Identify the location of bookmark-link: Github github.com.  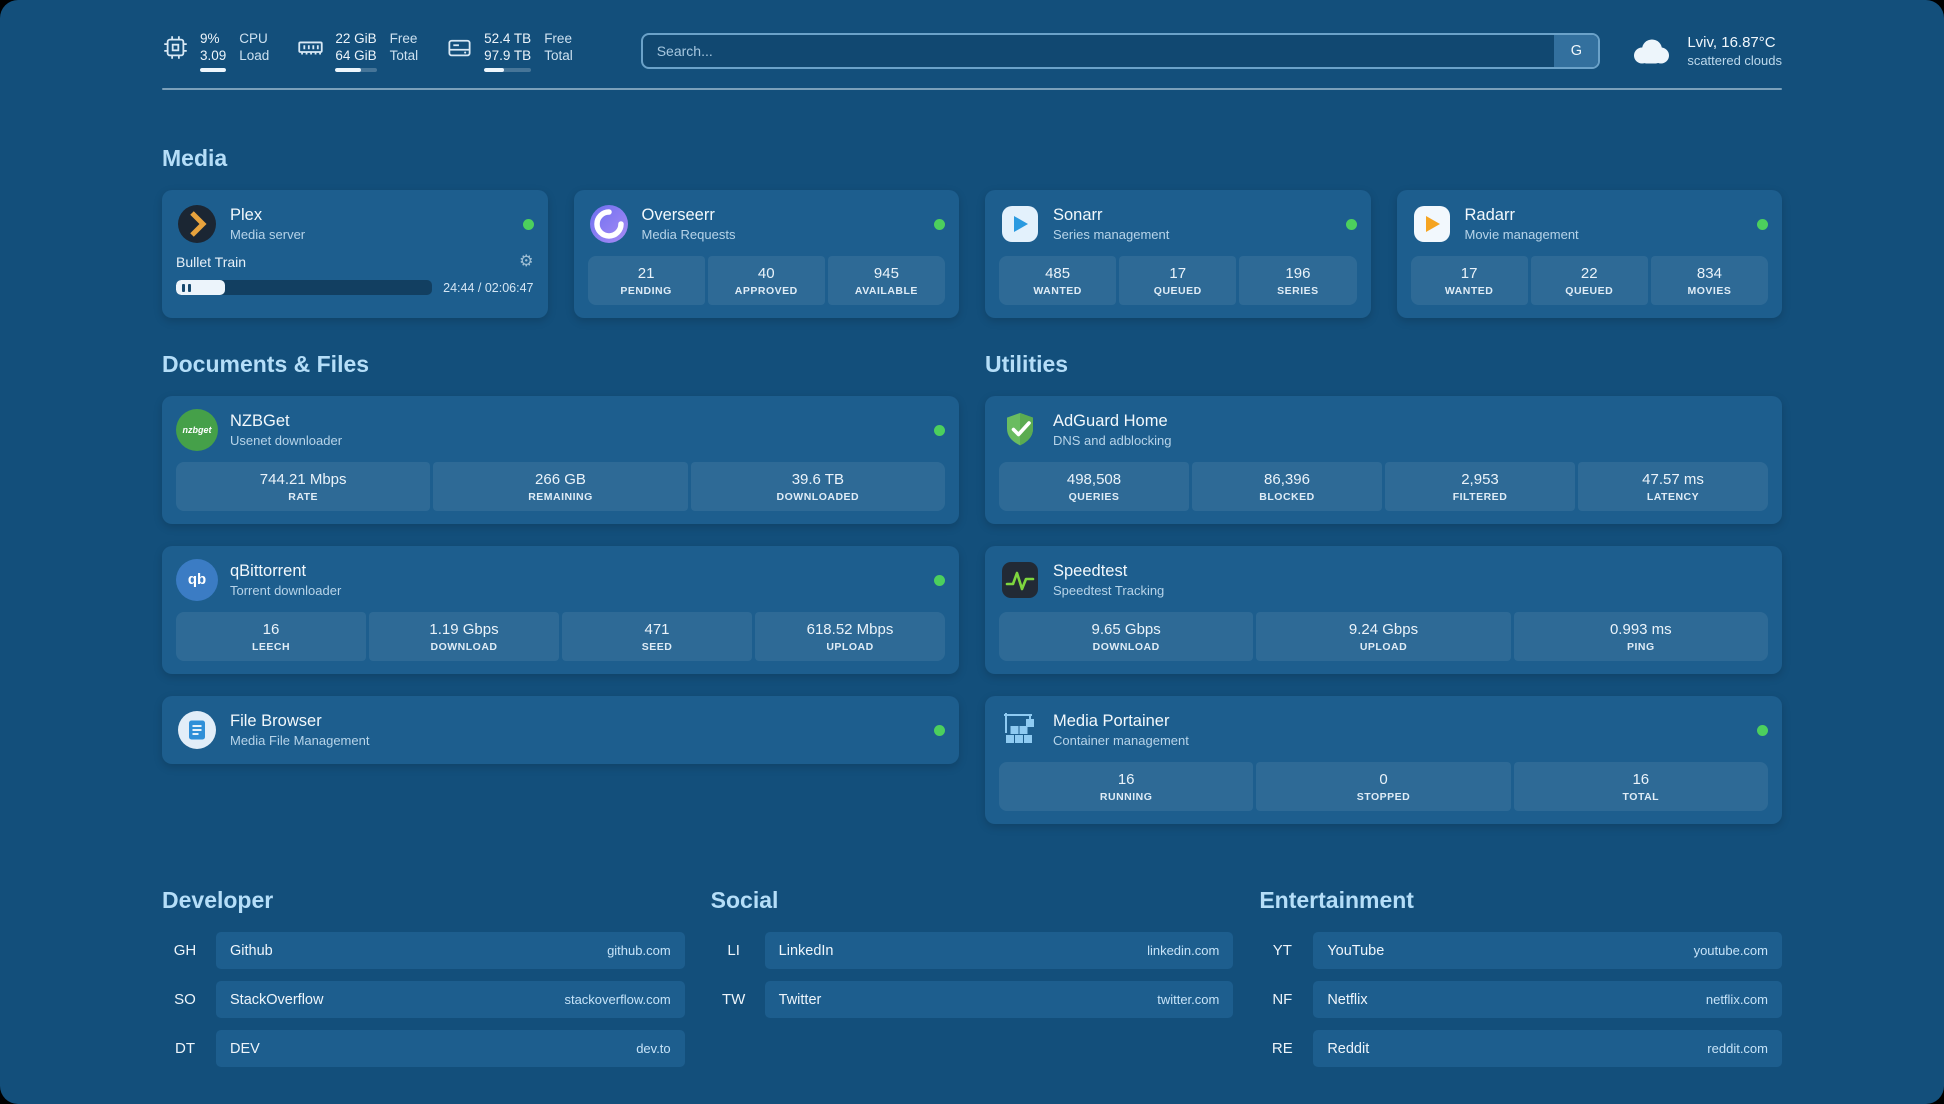
(450, 950).